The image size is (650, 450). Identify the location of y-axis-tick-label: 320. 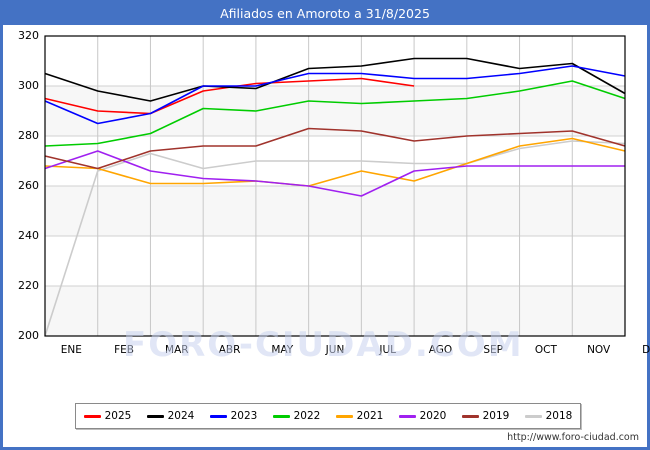
(28, 35).